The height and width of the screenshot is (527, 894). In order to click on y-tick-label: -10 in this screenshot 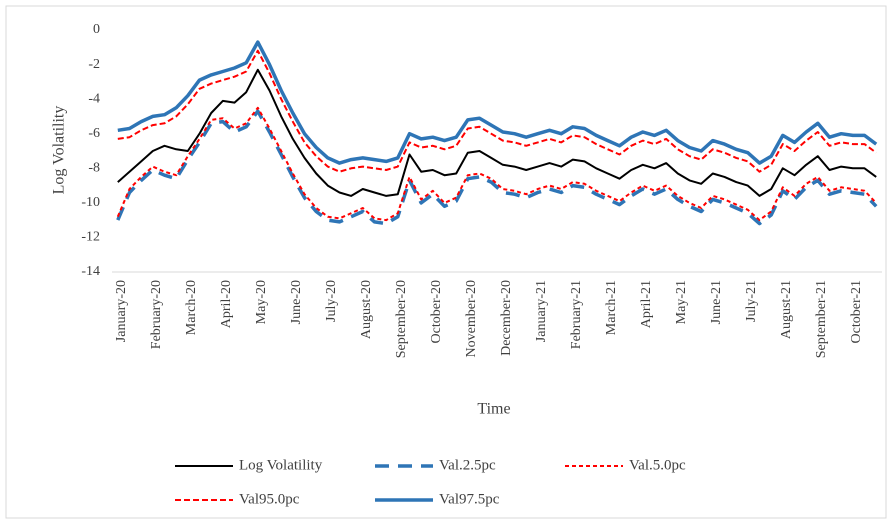, I will do `click(90, 202)`.